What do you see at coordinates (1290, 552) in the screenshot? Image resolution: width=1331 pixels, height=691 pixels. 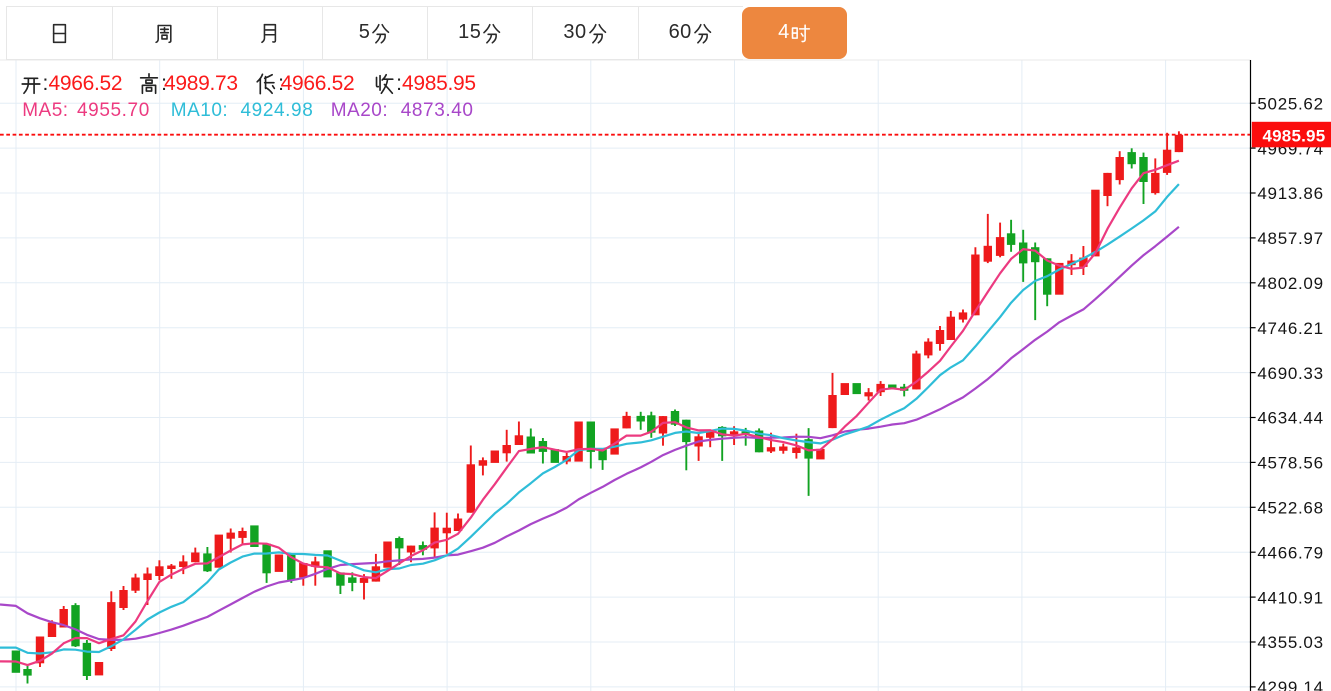 I see `svg-text: 4466.79` at bounding box center [1290, 552].